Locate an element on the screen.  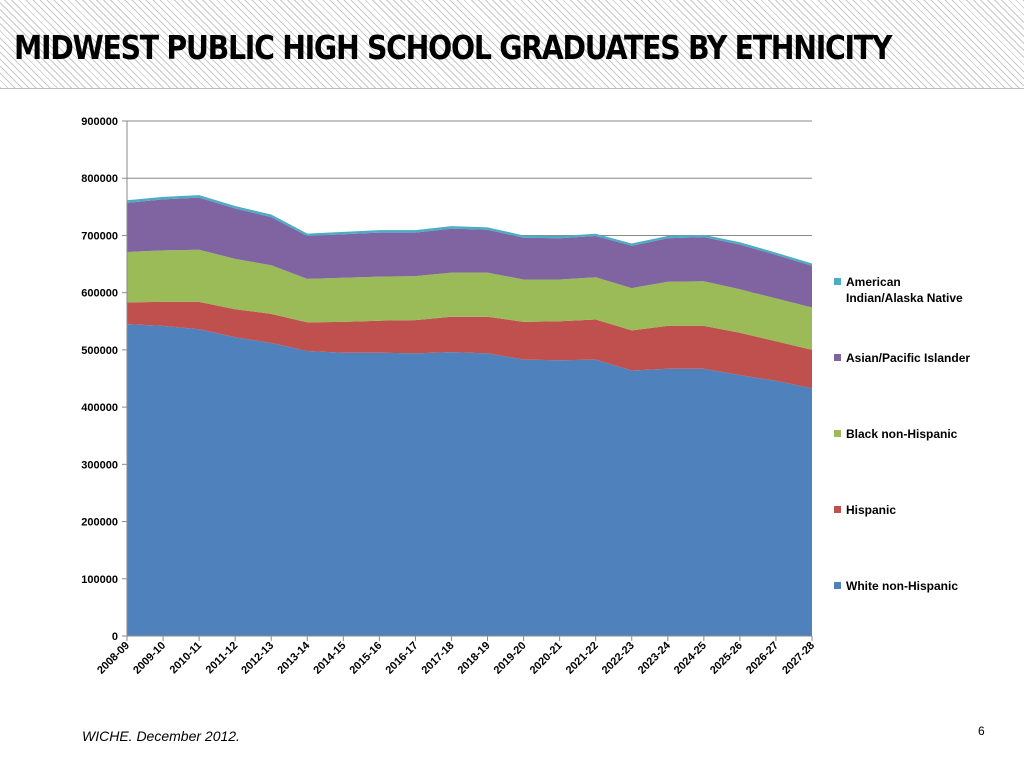
y-tick-label-4: 400000 is located at coordinates (99, 408).